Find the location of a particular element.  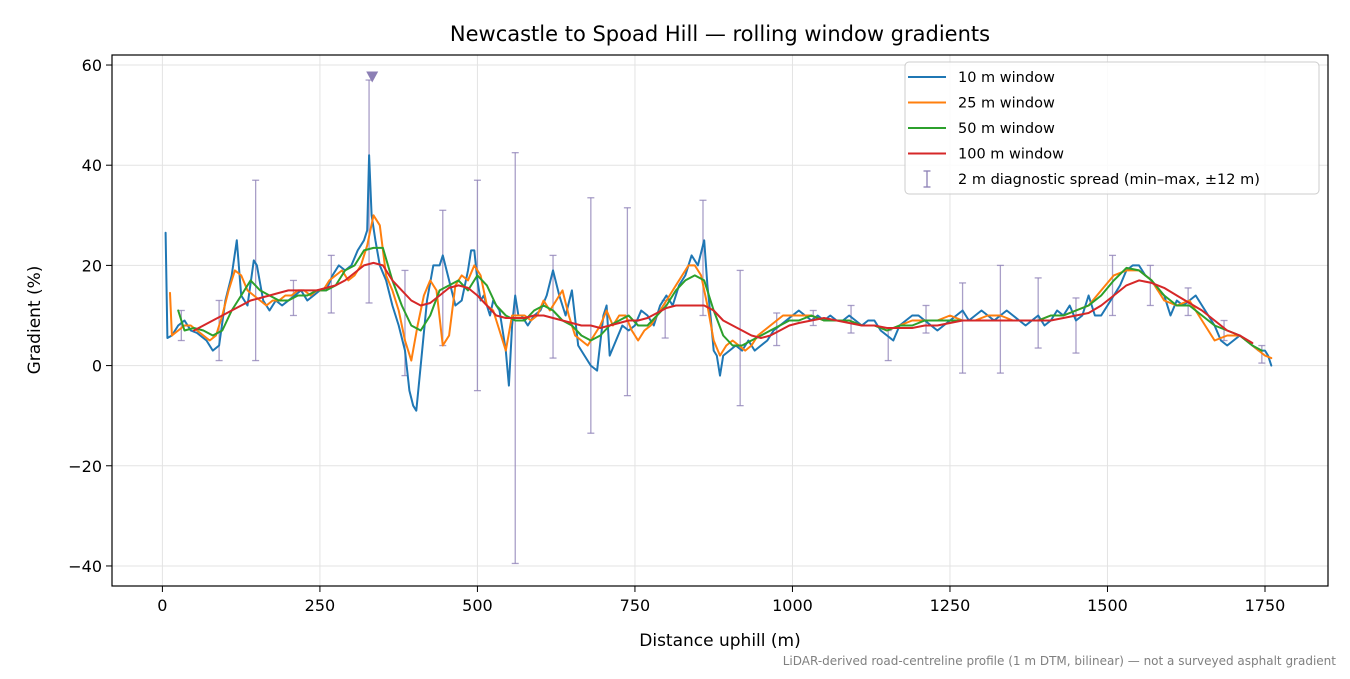

y-axis-ticks: −40 −20 0 20 40 60 is located at coordinates (90, 316).